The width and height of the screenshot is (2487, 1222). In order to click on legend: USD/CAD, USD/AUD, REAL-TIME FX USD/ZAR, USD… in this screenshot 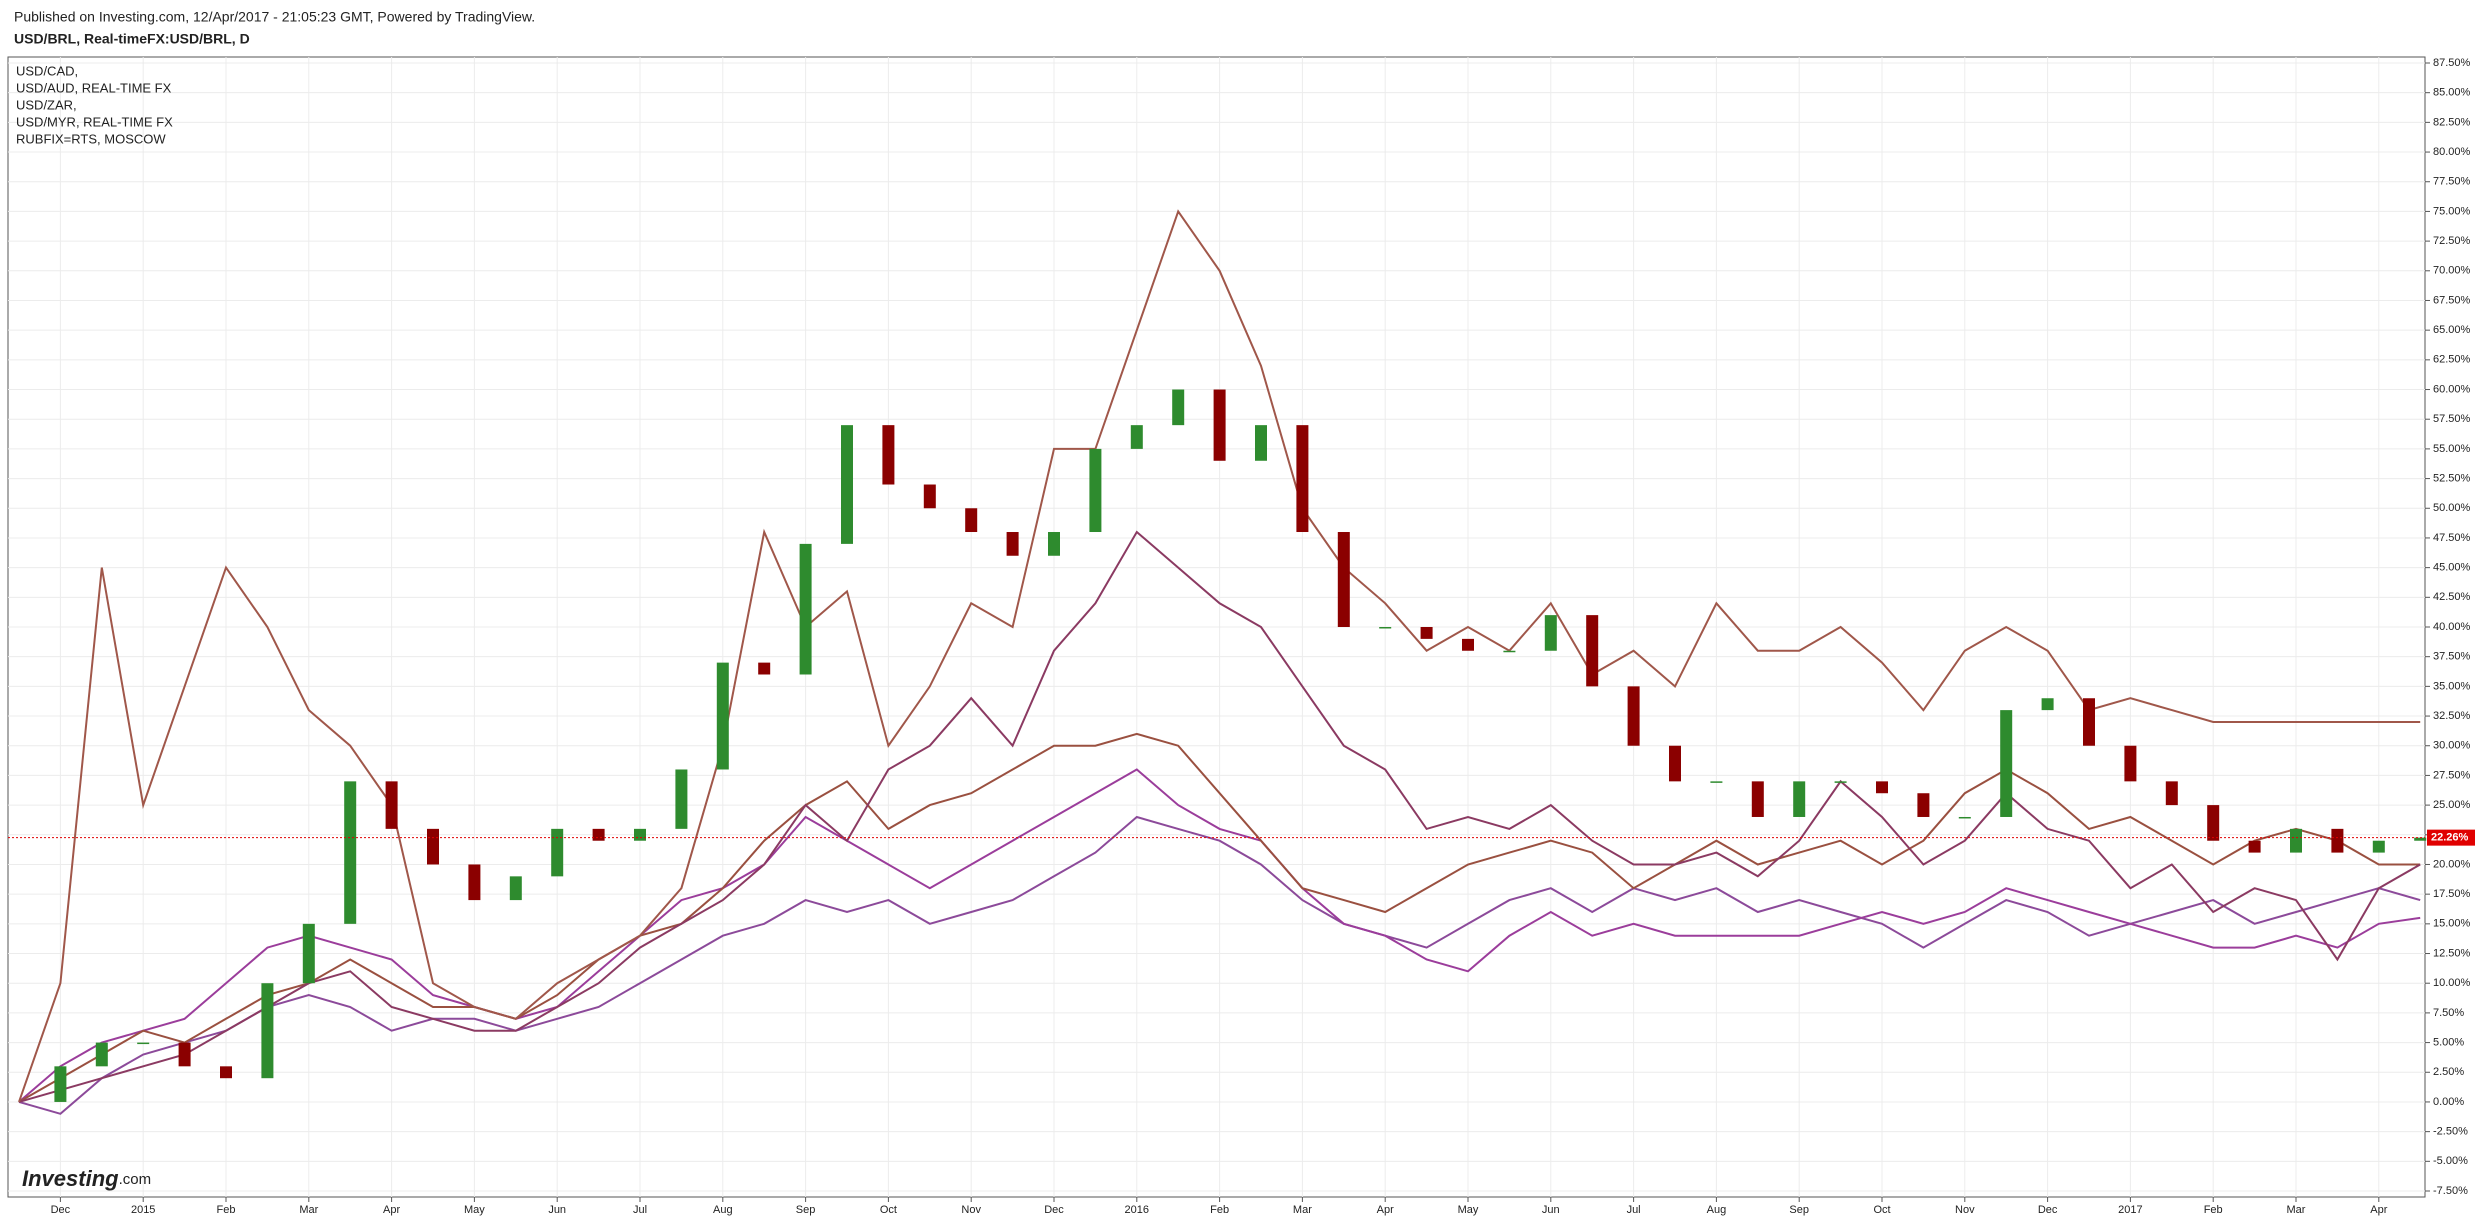, I will do `click(94, 104)`.